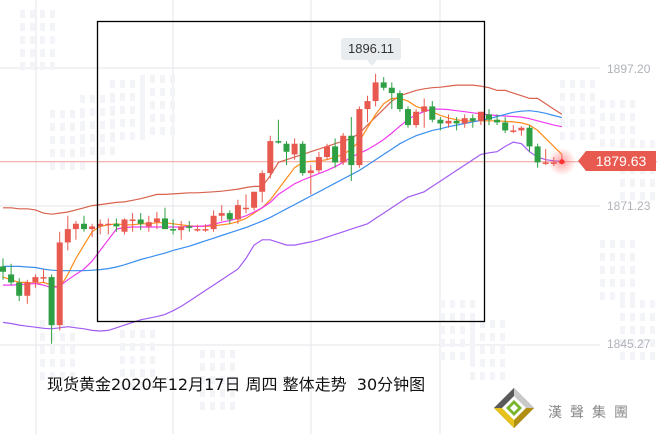 Image resolution: width=657 pixels, height=434 pixels. Describe the element at coordinates (371, 52) in the screenshot. I see `high-price-tooltip: 1896.11` at that location.